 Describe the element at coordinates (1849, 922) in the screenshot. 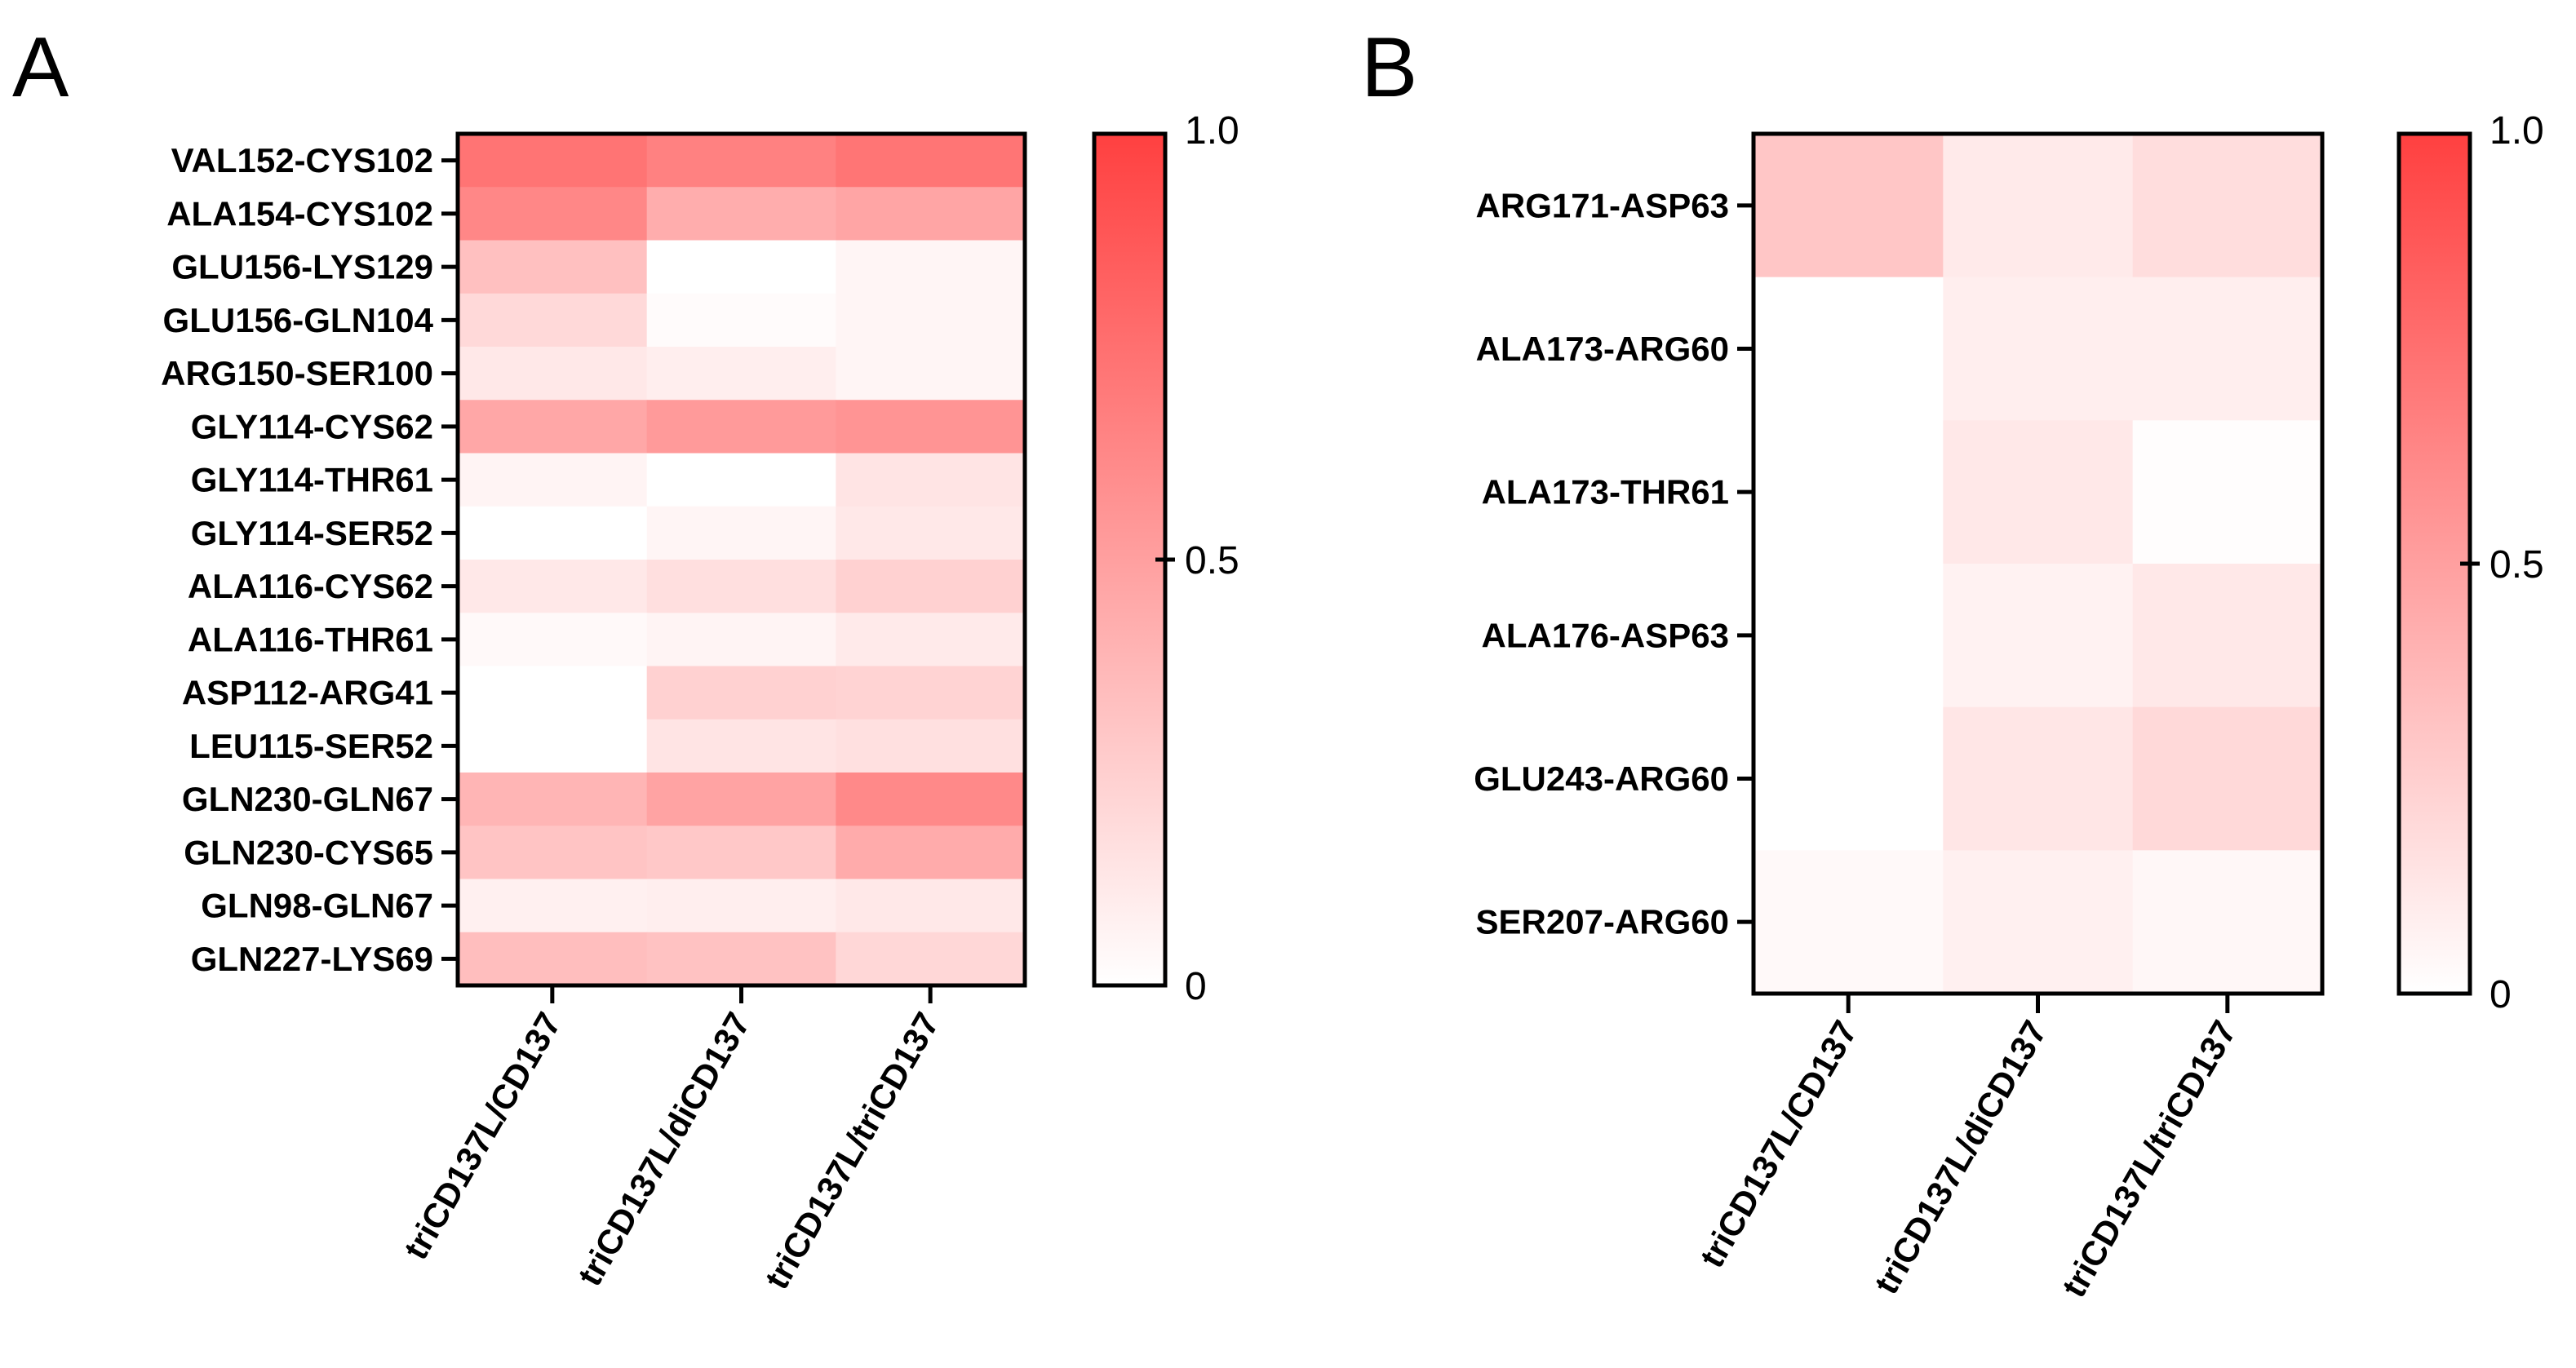

I see `panel-b-cell-r6-c1` at that location.